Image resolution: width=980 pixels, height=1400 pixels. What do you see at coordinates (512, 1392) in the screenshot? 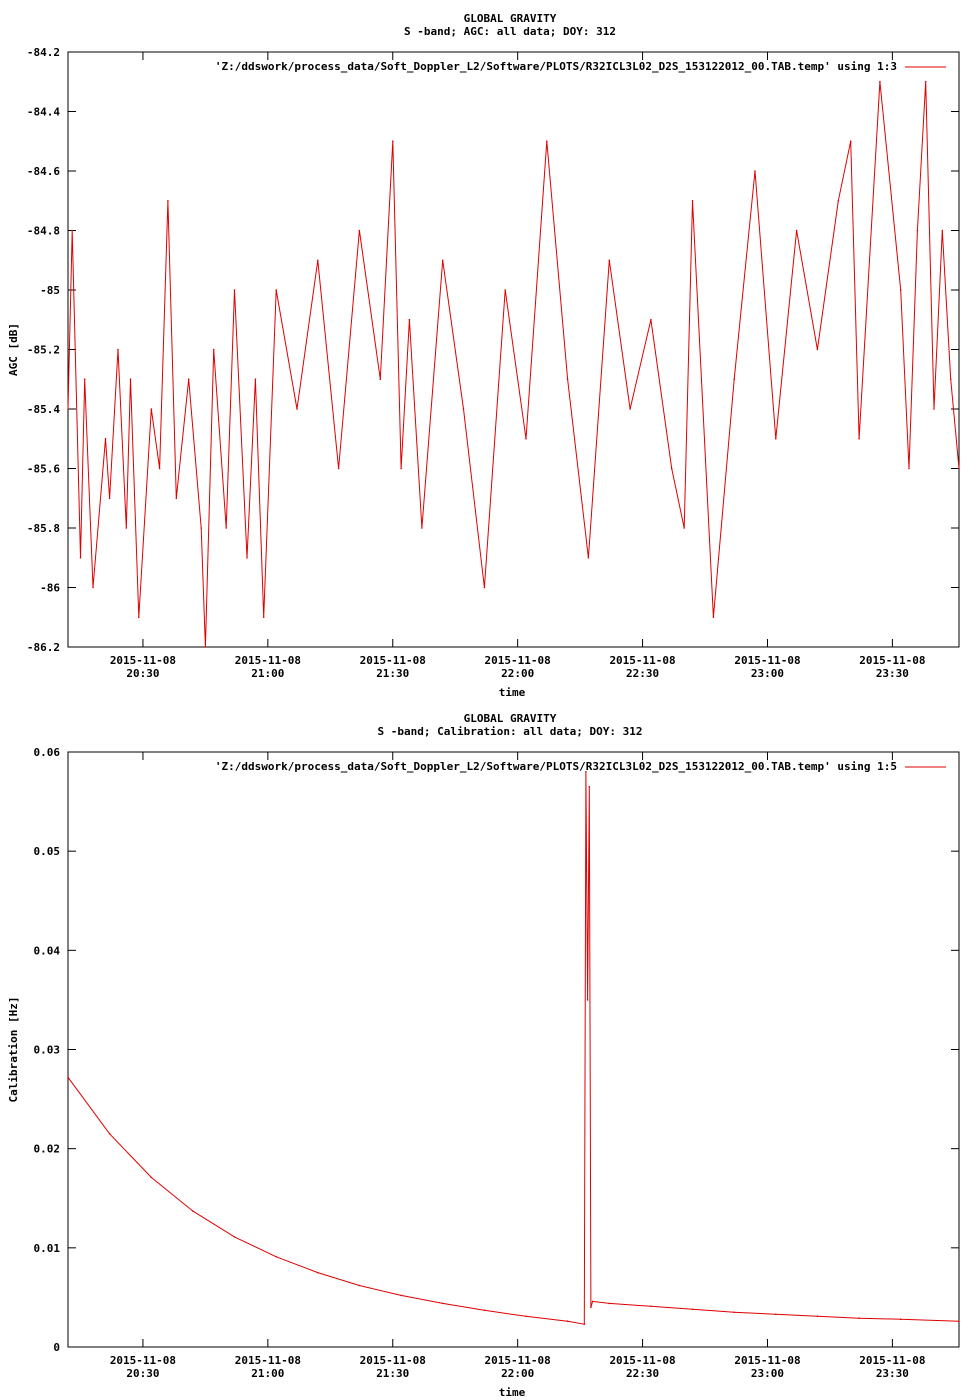
I see `x-axis-label: time` at bounding box center [512, 1392].